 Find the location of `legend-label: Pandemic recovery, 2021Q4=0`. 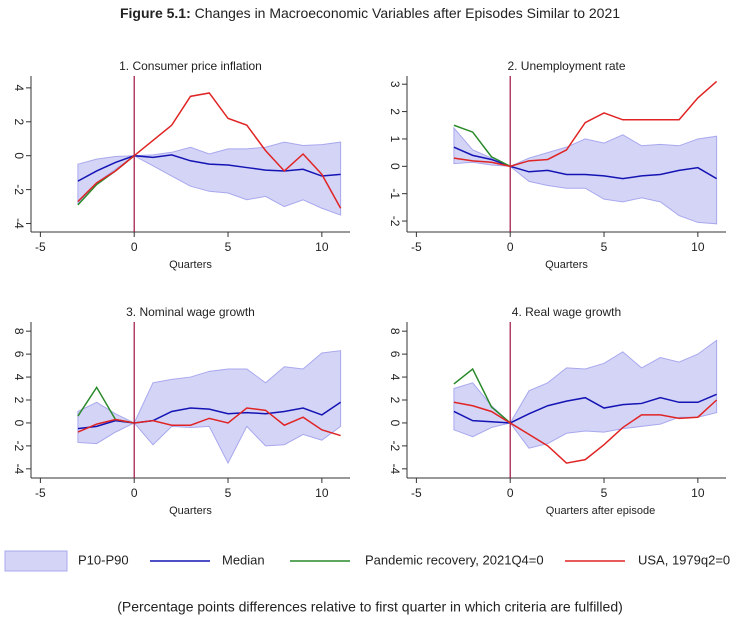

legend-label: Pandemic recovery, 2021Q4=0 is located at coordinates (454, 559).